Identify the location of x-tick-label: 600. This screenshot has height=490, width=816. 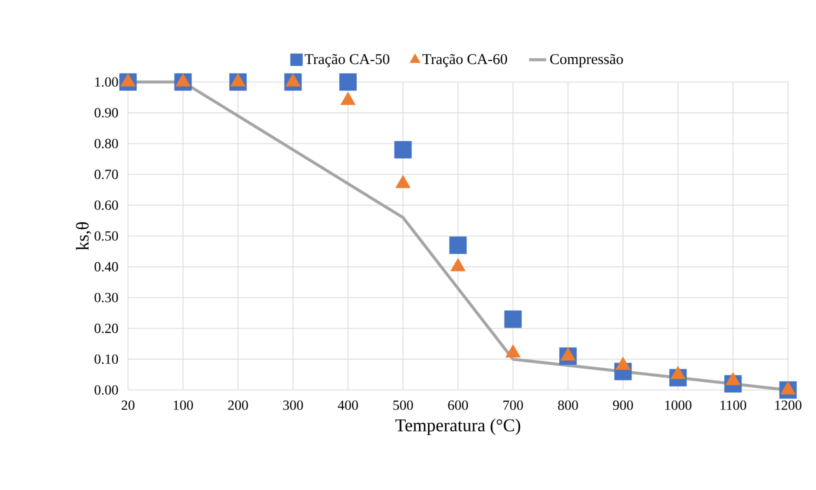
(458, 405).